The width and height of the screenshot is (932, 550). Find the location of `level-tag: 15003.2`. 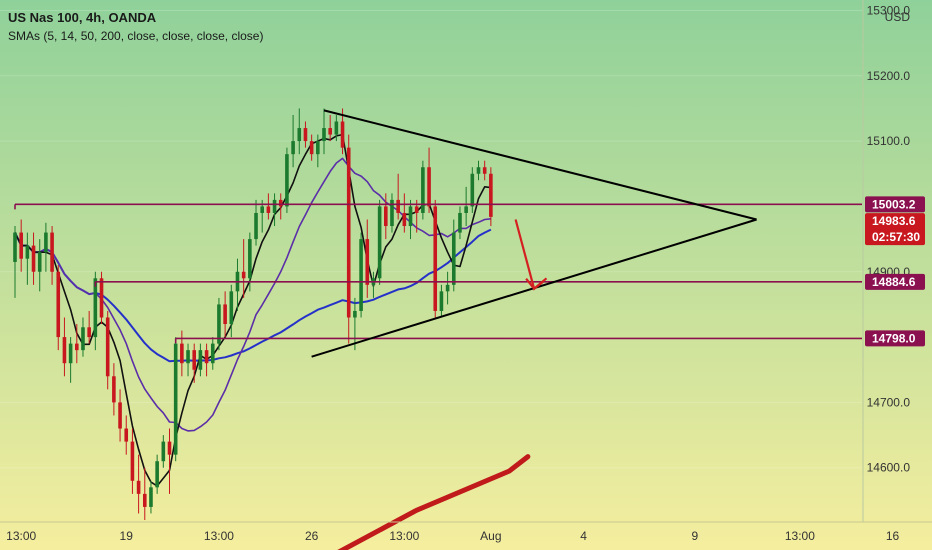

level-tag: 15003.2 is located at coordinates (895, 204).